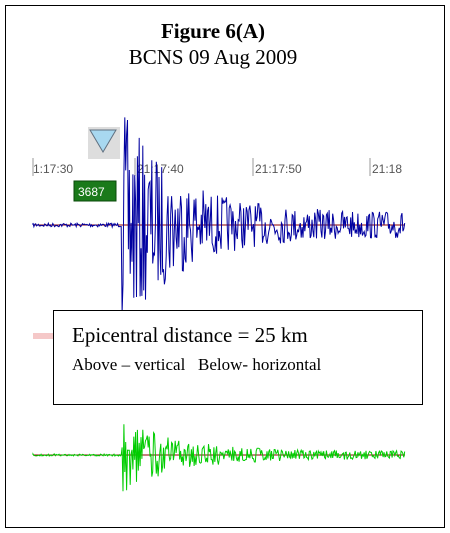 This screenshot has width=450, height=533. What do you see at coordinates (197, 364) in the screenshot?
I see `component-legend-text: Above – vertical Below- horizontal` at bounding box center [197, 364].